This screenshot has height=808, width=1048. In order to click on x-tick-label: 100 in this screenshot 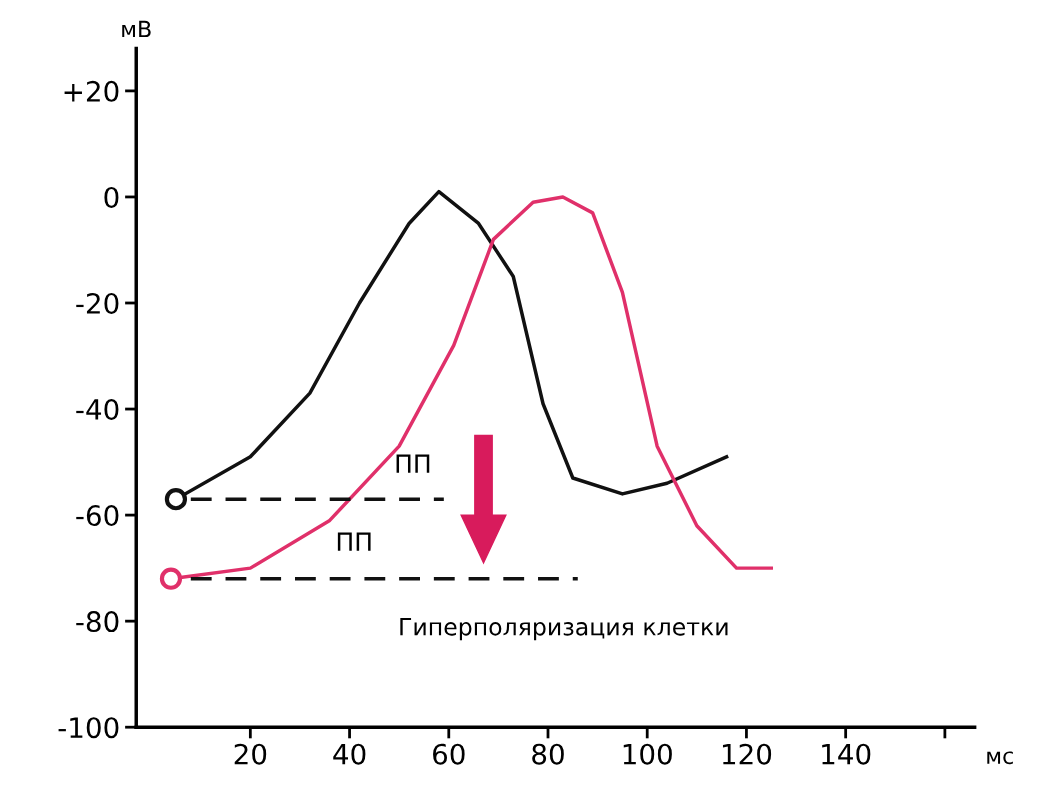, I will do `click(647, 754)`.